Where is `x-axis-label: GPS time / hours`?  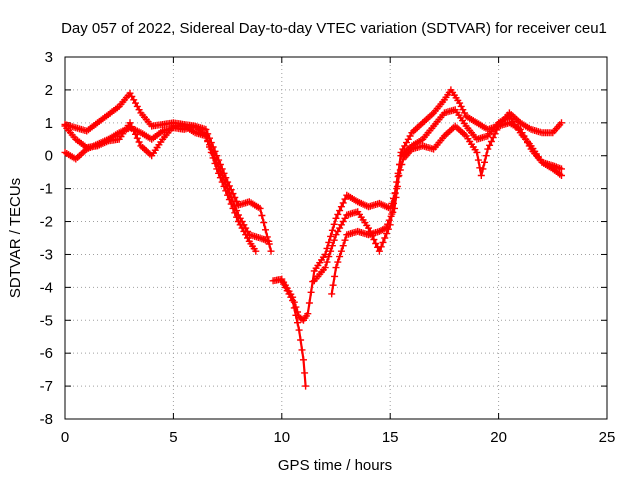
x-axis-label: GPS time / hours is located at coordinates (335, 465).